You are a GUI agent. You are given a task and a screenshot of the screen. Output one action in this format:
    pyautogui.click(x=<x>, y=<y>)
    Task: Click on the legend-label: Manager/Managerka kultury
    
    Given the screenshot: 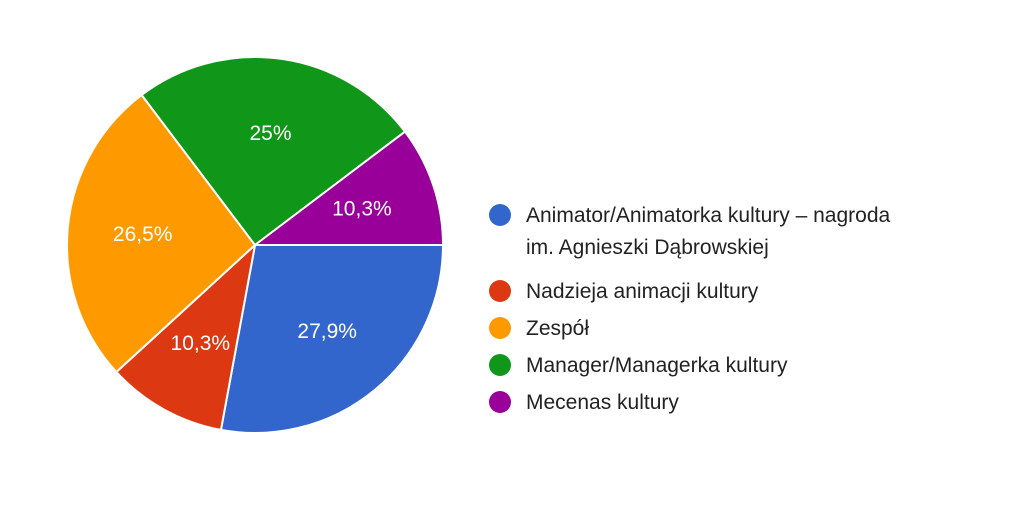 What is the action you would take?
    pyautogui.click(x=657, y=365)
    